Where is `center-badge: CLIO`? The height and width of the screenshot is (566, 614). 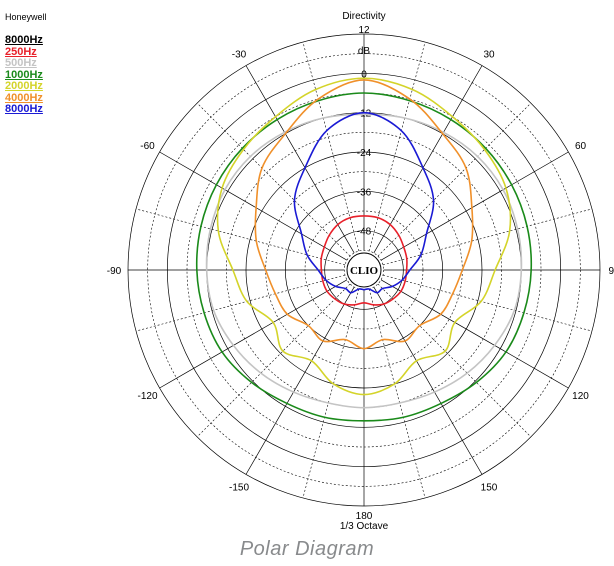
center-badge: CLIO is located at coordinates (364, 270).